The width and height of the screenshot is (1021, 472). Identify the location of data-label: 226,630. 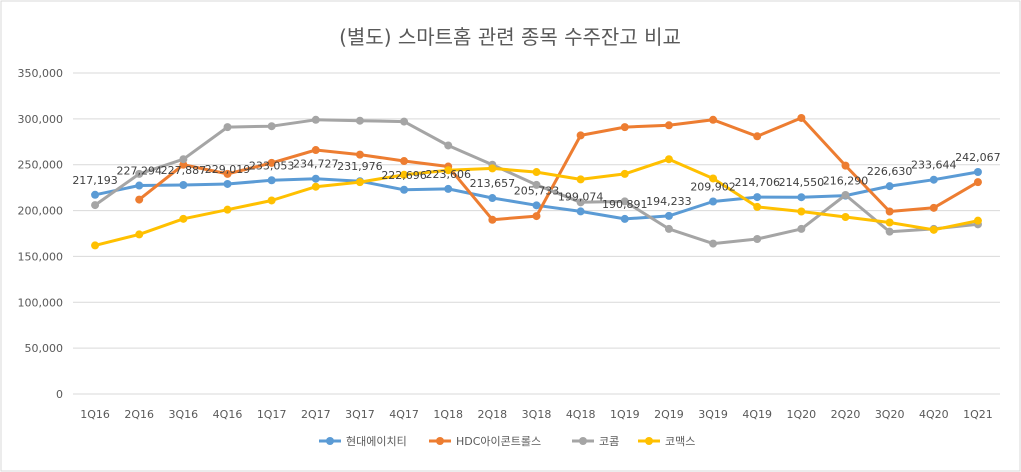
(890, 171).